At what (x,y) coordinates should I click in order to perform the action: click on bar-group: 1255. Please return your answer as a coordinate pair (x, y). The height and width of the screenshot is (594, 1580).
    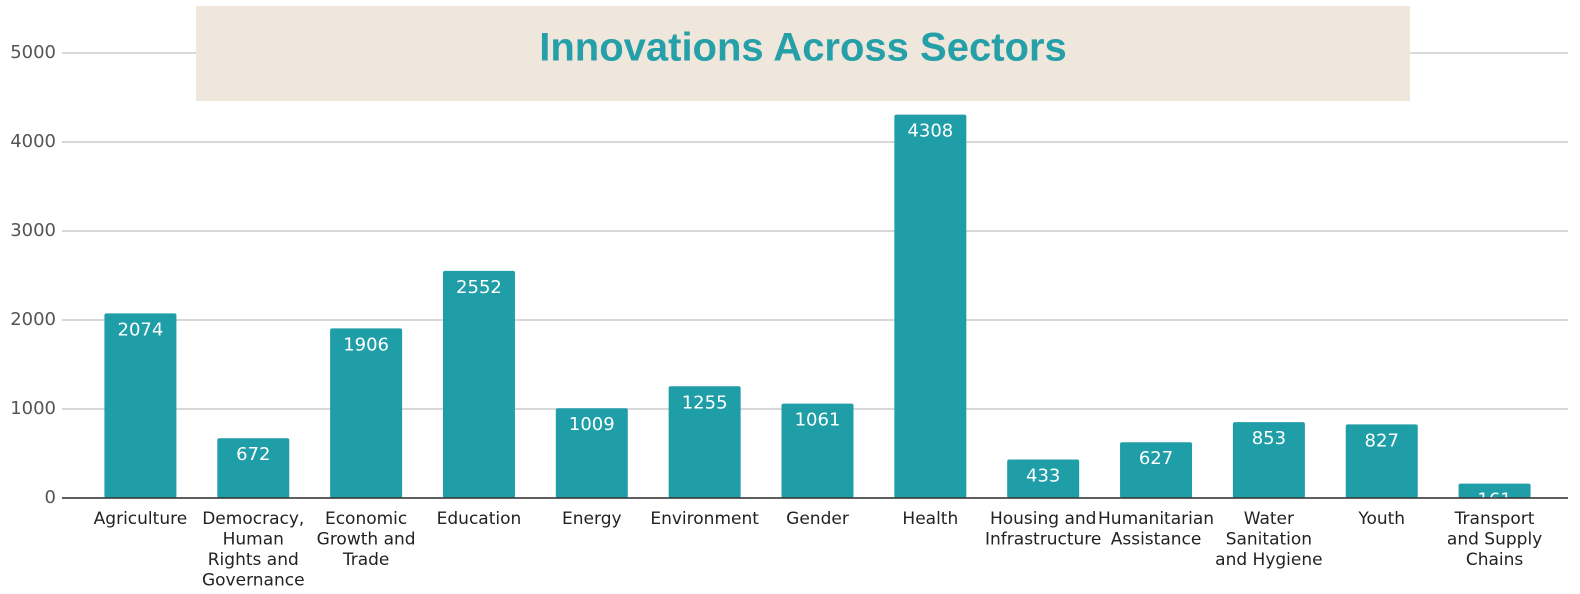
    Looking at the image, I should click on (704, 442).